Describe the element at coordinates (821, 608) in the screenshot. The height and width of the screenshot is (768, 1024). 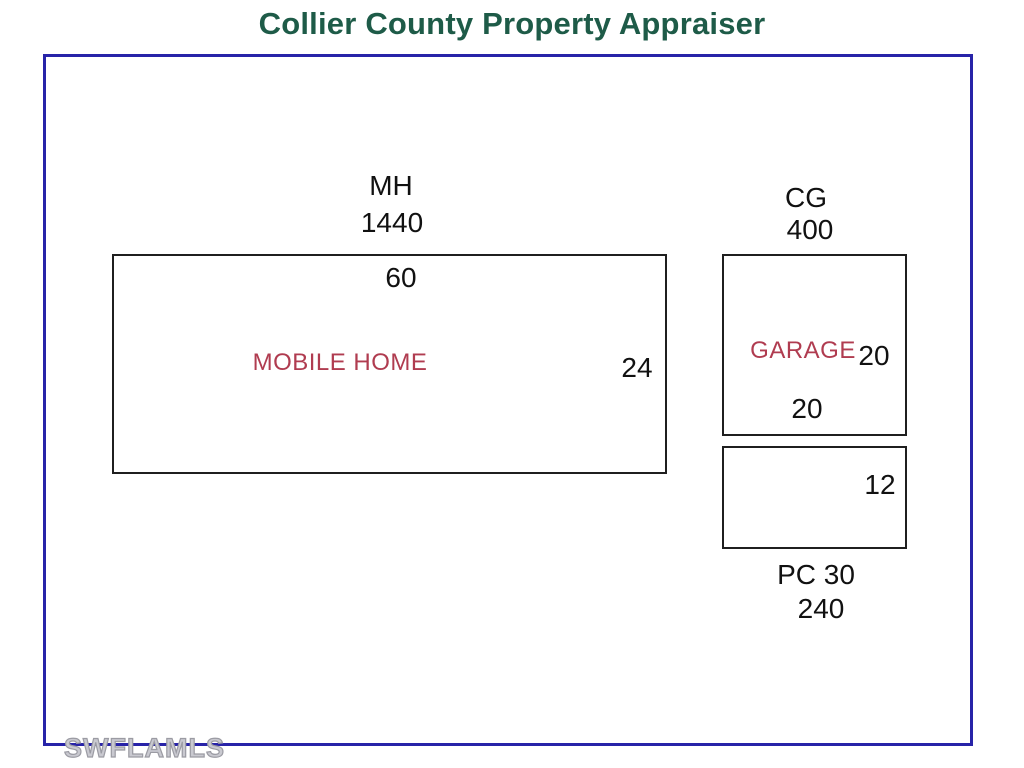
I see `porch-area-label: 240` at that location.